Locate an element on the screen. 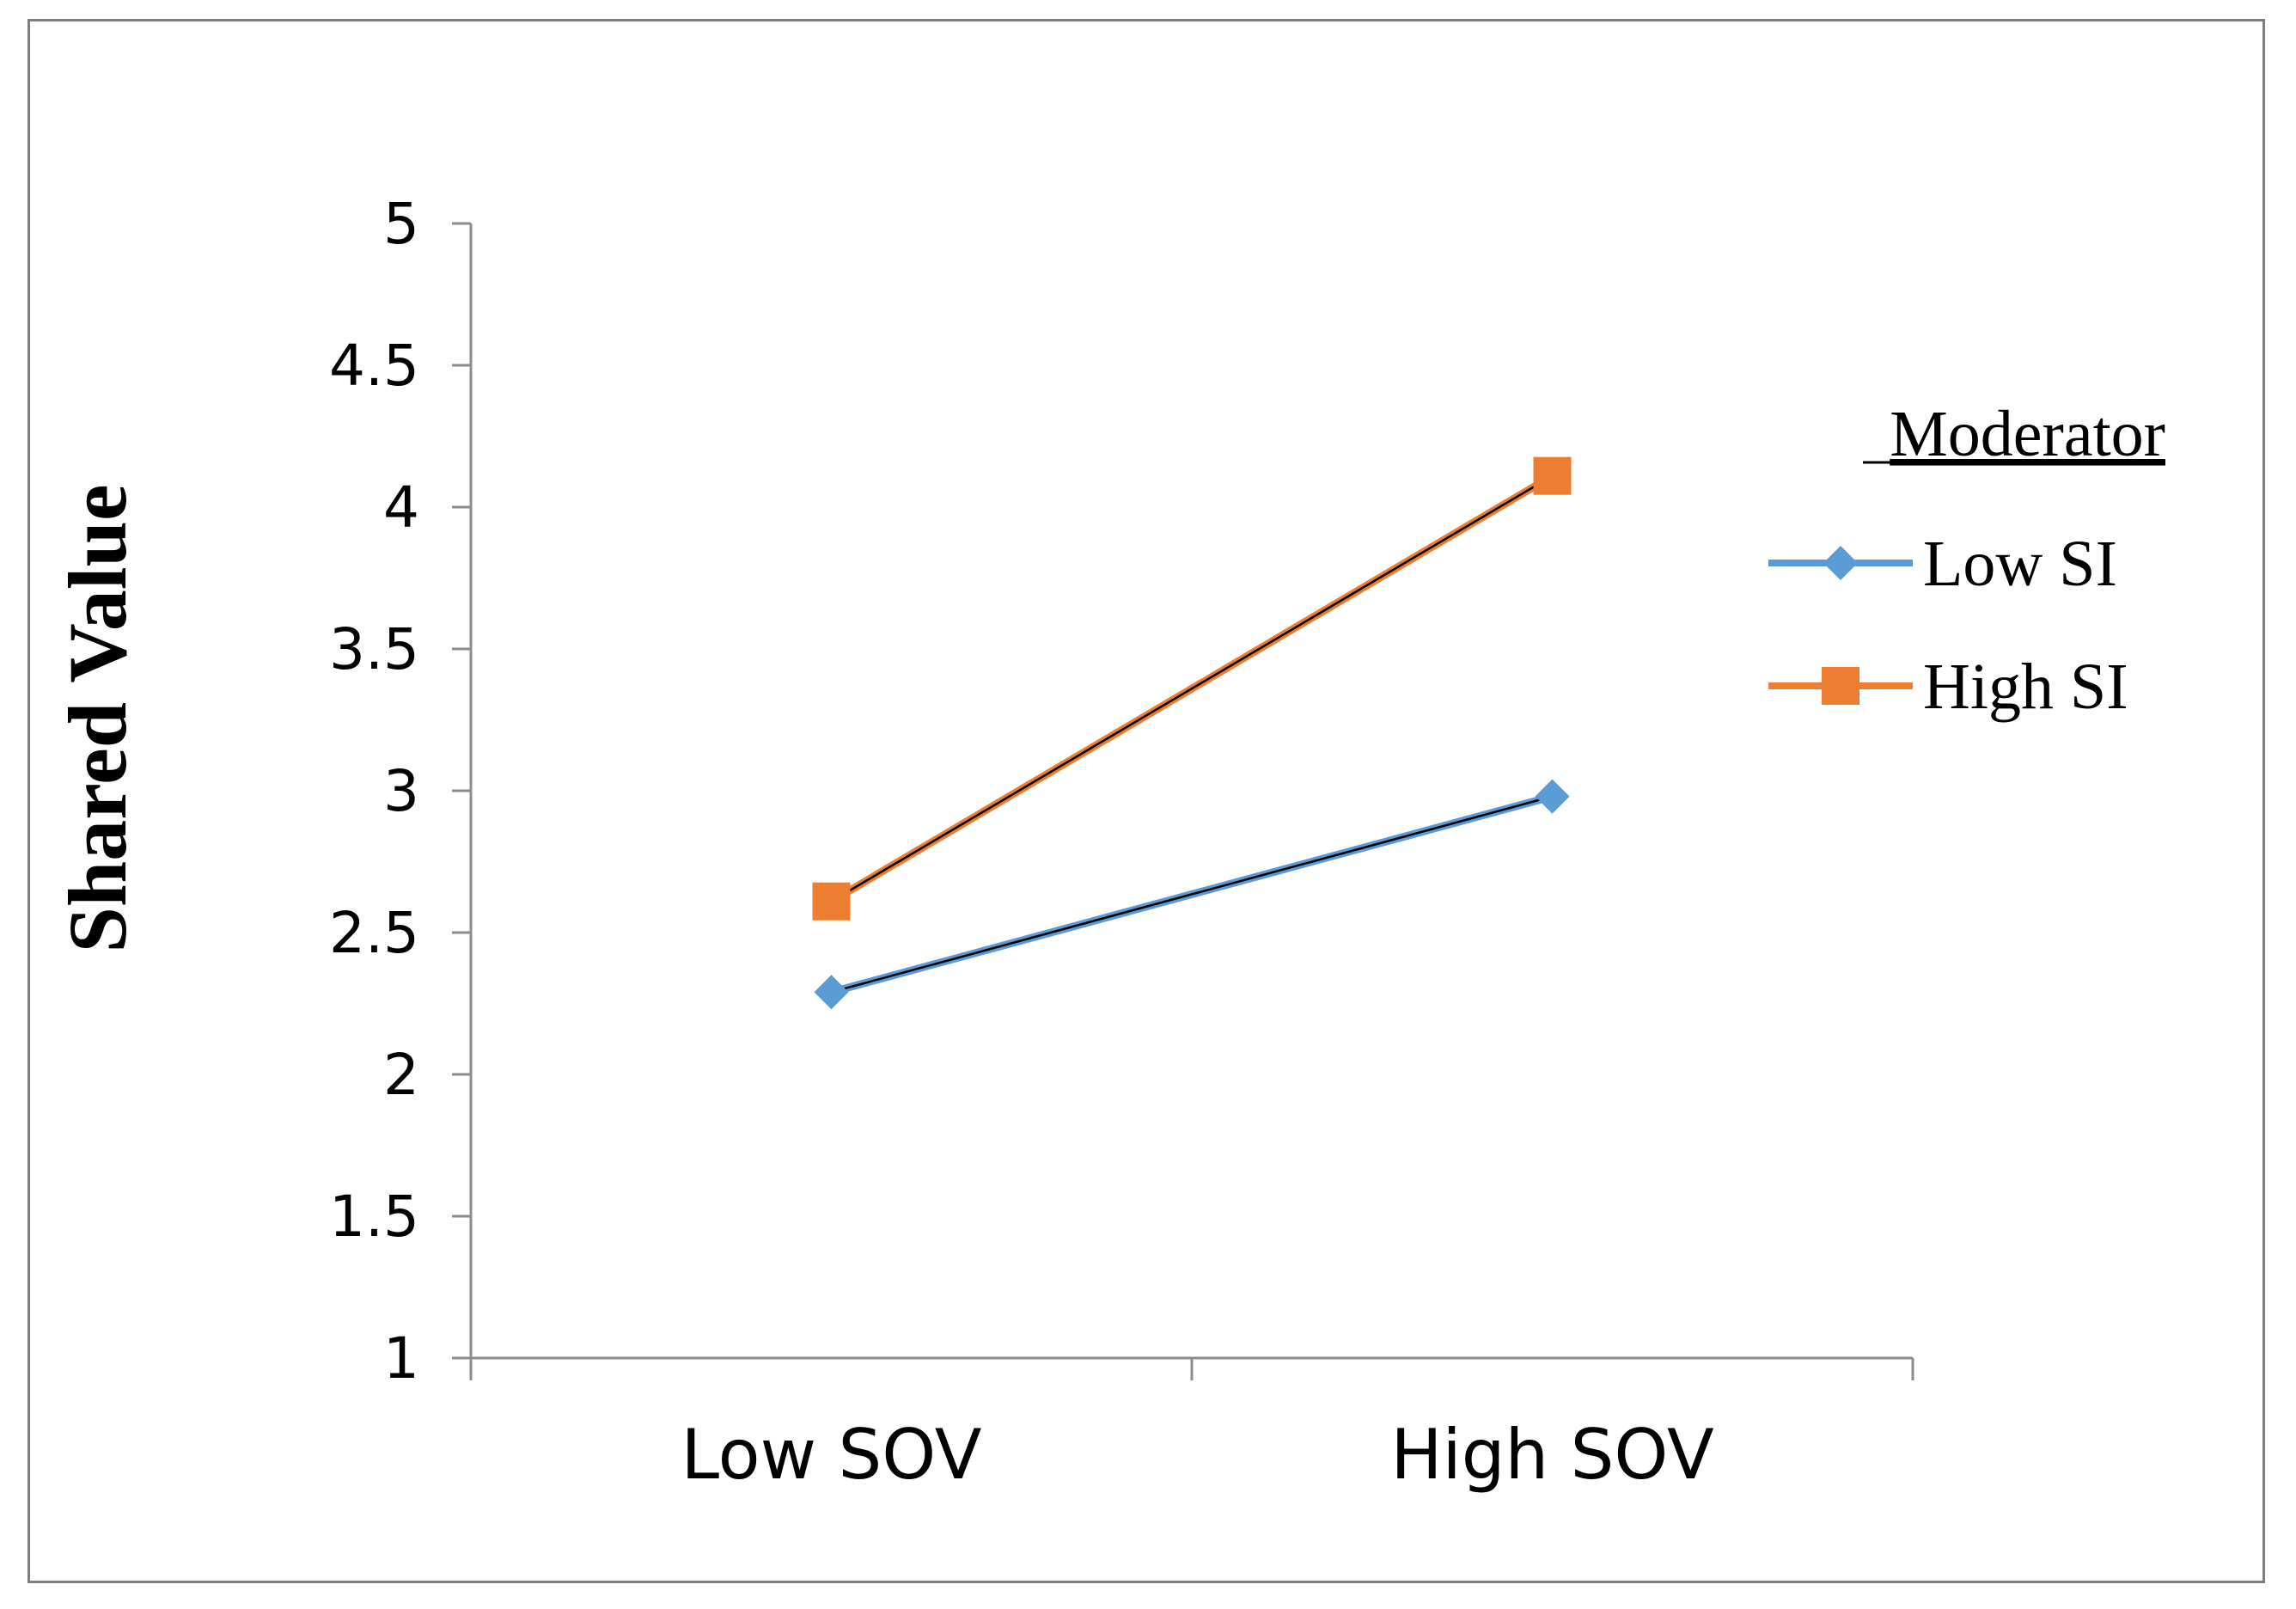 The width and height of the screenshot is (2296, 1609). y-tick-label: 5 is located at coordinates (401, 224).